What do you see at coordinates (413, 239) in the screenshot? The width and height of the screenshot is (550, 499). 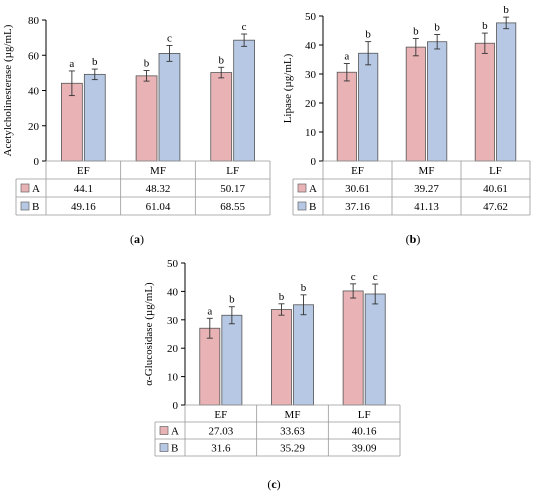 I see `panel-label: (b)` at bounding box center [413, 239].